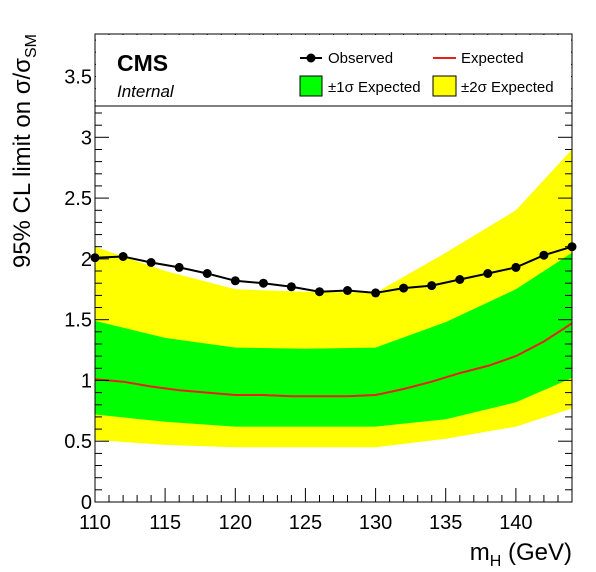  What do you see at coordinates (78, 321) in the screenshot?
I see `y-tick-label: 1.5` at bounding box center [78, 321].